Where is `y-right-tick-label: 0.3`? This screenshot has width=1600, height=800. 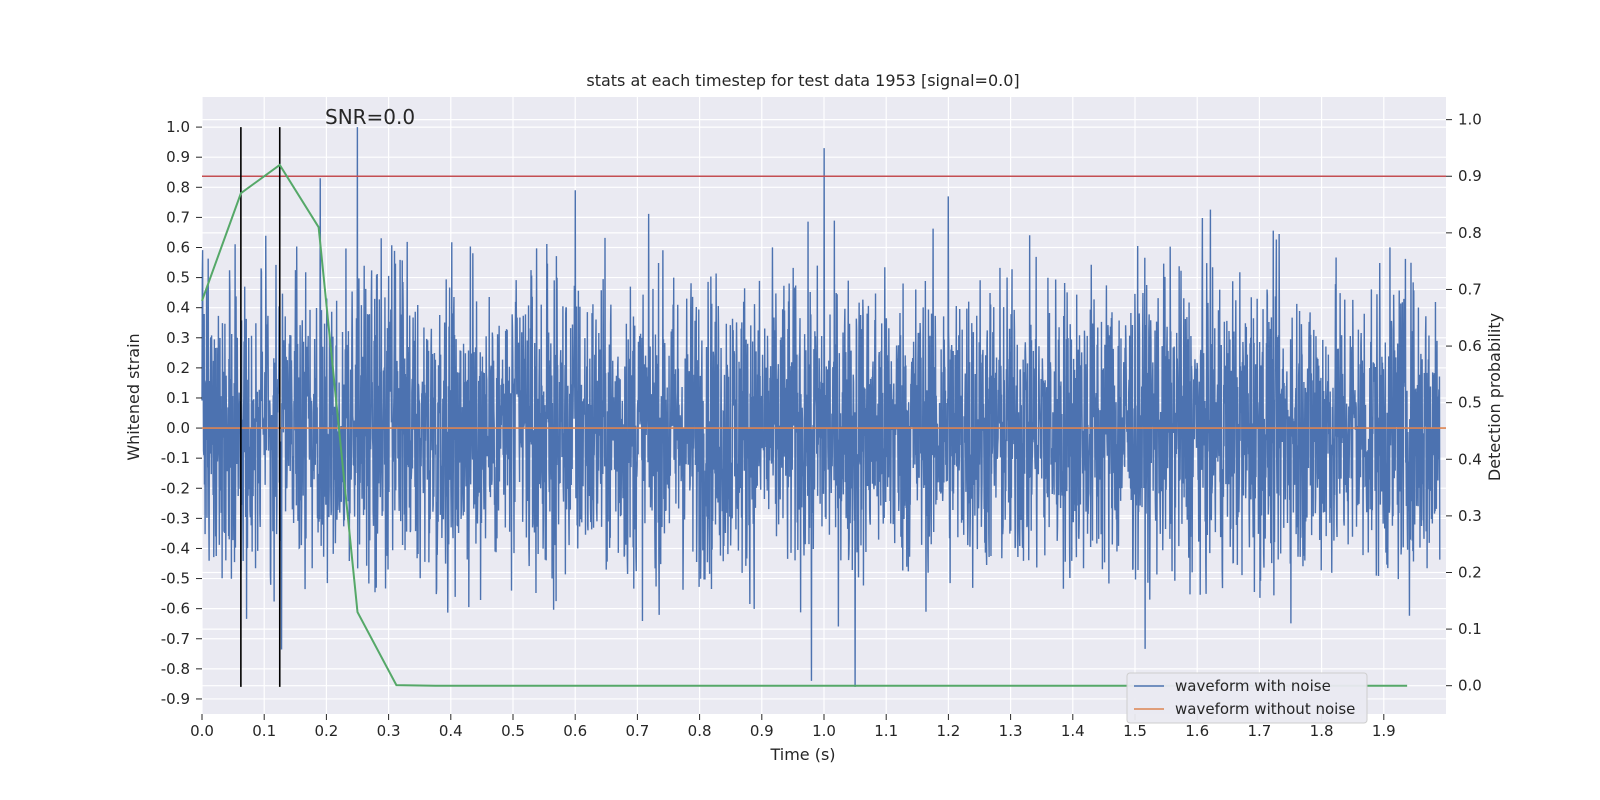 y-right-tick-label: 0.3 is located at coordinates (1470, 516).